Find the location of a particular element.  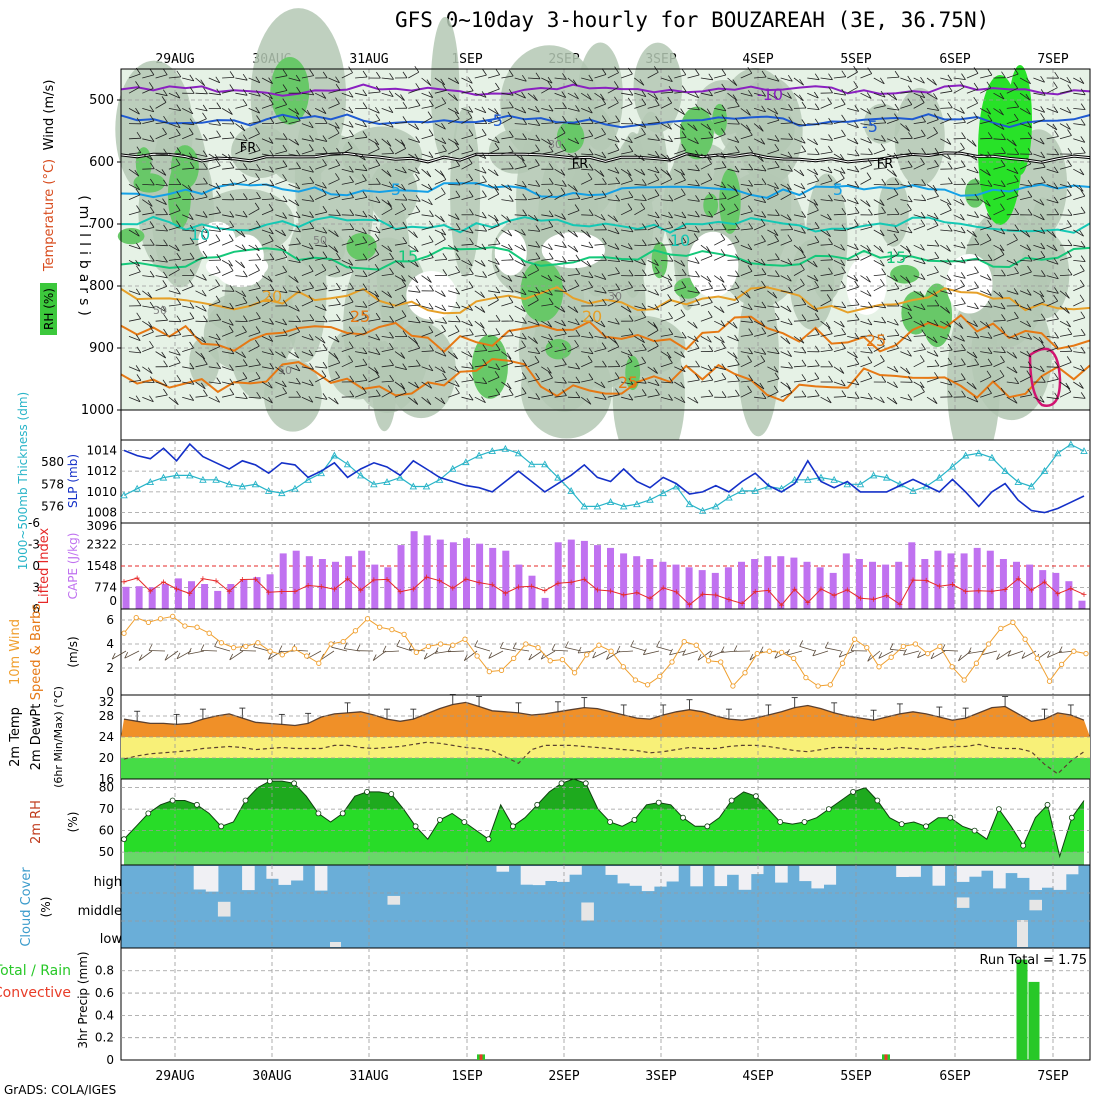

cape-bar is located at coordinates (597, 577).